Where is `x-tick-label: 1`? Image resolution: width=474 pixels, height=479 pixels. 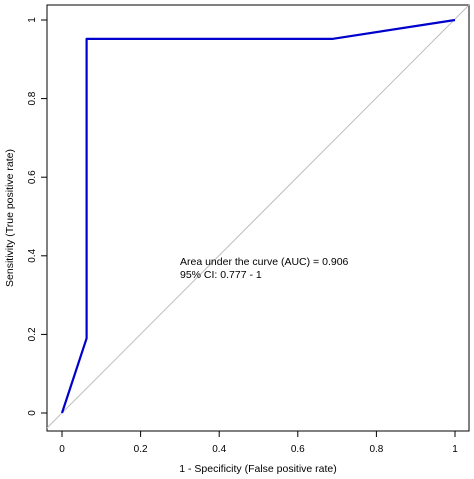 x-tick-label: 1 is located at coordinates (455, 449).